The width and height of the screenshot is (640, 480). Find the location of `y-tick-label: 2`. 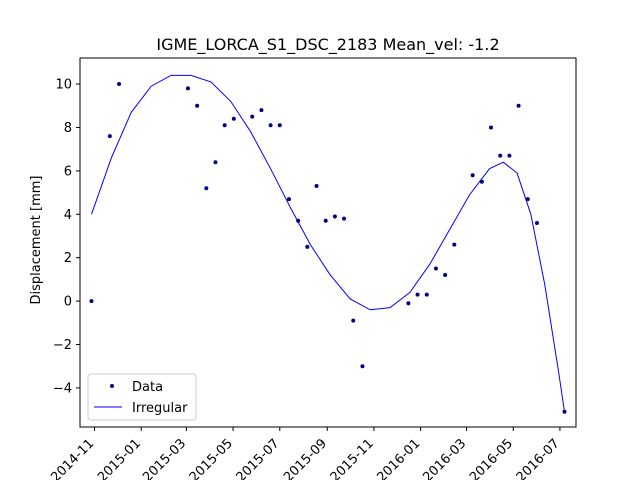

y-tick-label: 2 is located at coordinates (68, 258).